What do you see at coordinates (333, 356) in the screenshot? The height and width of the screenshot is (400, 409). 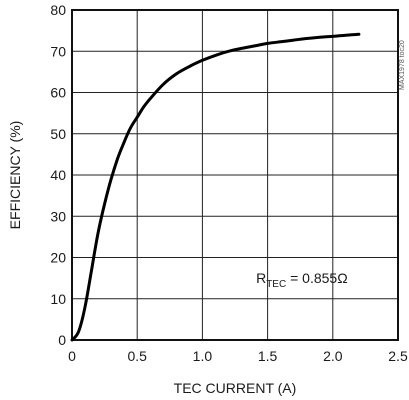 I see `x-tick-label: 2.0` at bounding box center [333, 356].